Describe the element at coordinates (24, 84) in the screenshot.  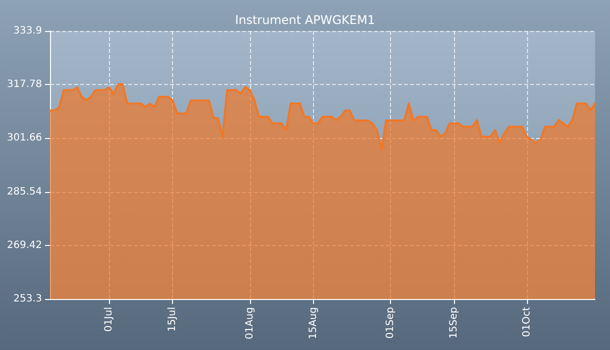
I see `y-tick-label: 317.78` at that location.